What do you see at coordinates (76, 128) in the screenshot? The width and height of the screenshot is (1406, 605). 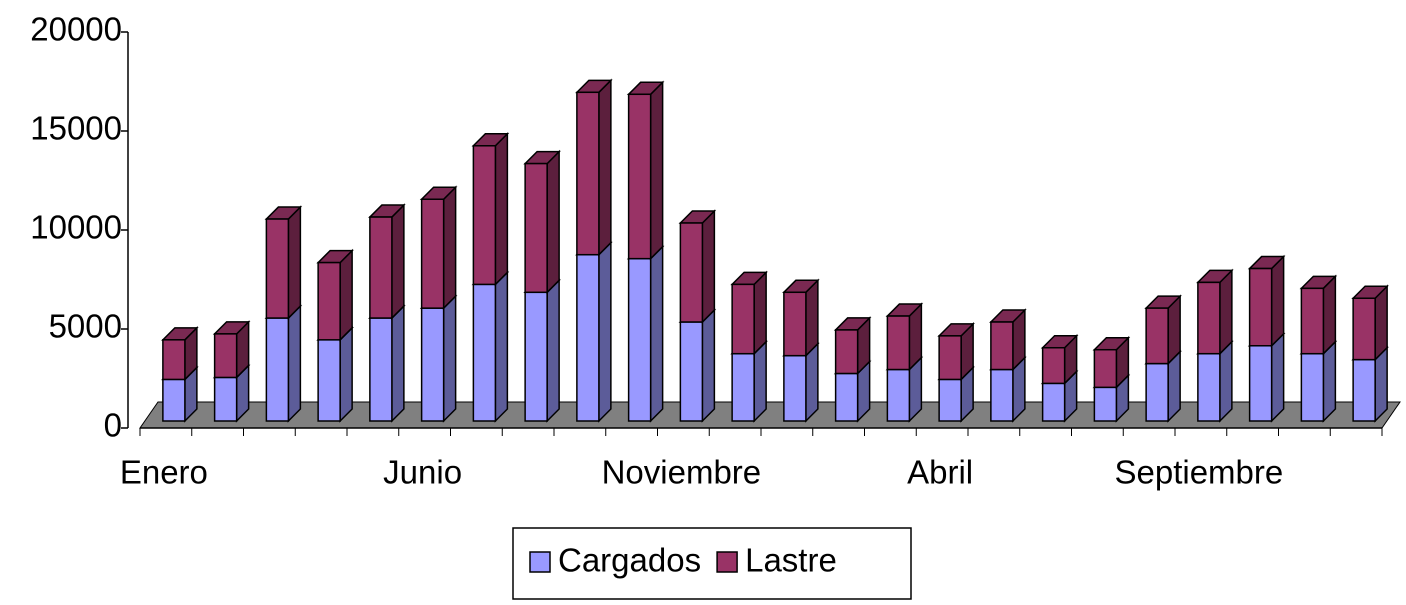 I see `y-tick-label: 15000` at bounding box center [76, 128].